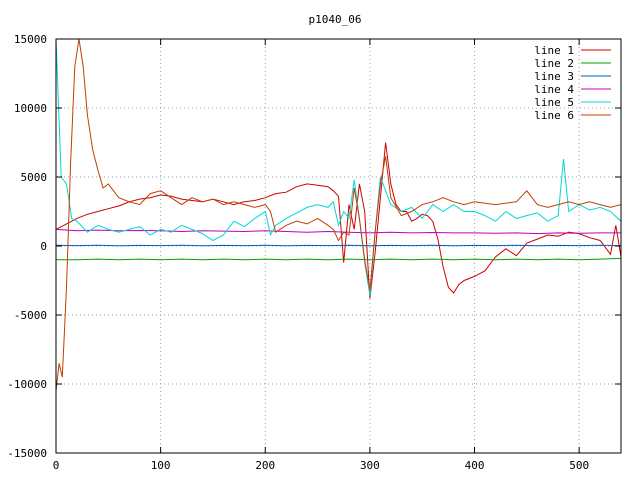 This screenshot has width=640, height=480. What do you see at coordinates (554, 76) in the screenshot?
I see `legend-label-3: line 3` at bounding box center [554, 76].